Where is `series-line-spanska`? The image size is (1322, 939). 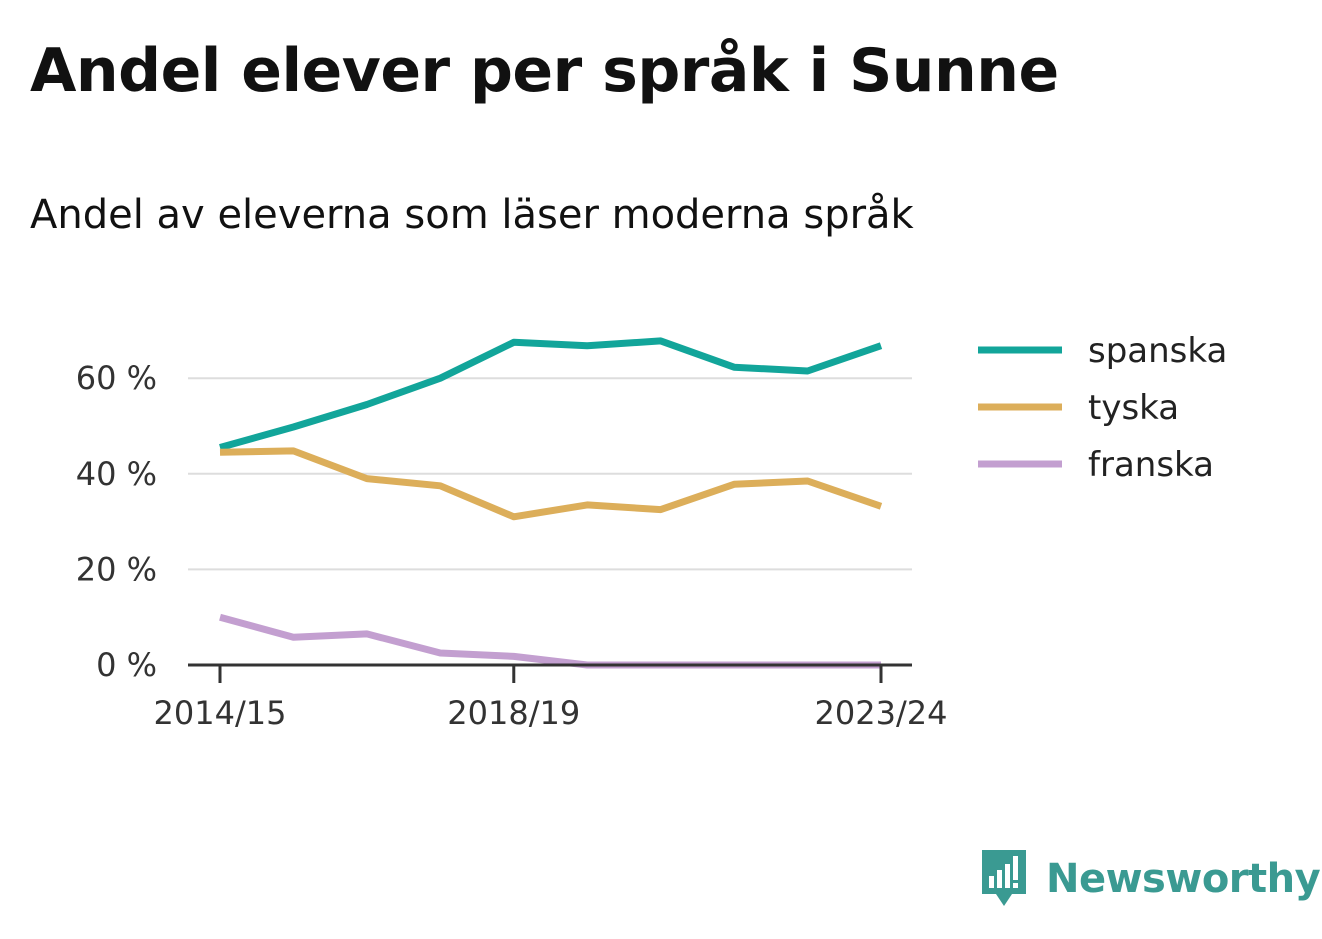
series-line-spanska is located at coordinates (551, 394).